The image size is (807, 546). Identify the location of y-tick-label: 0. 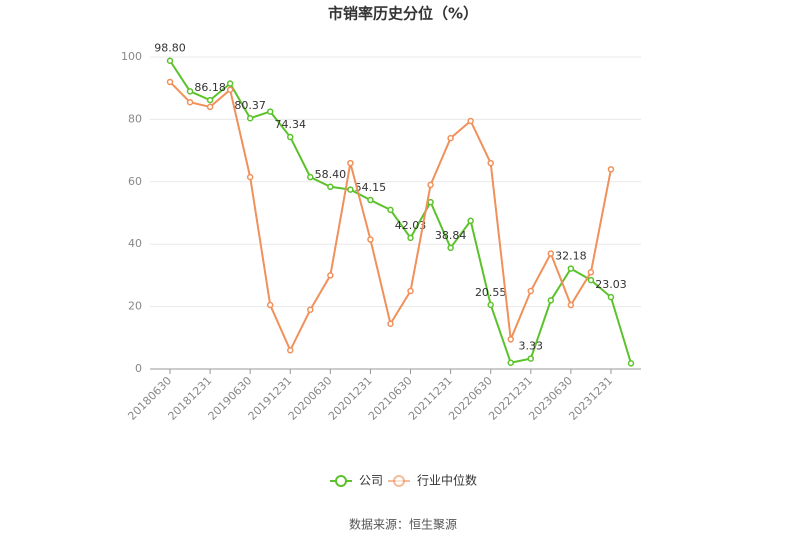
(138, 368).